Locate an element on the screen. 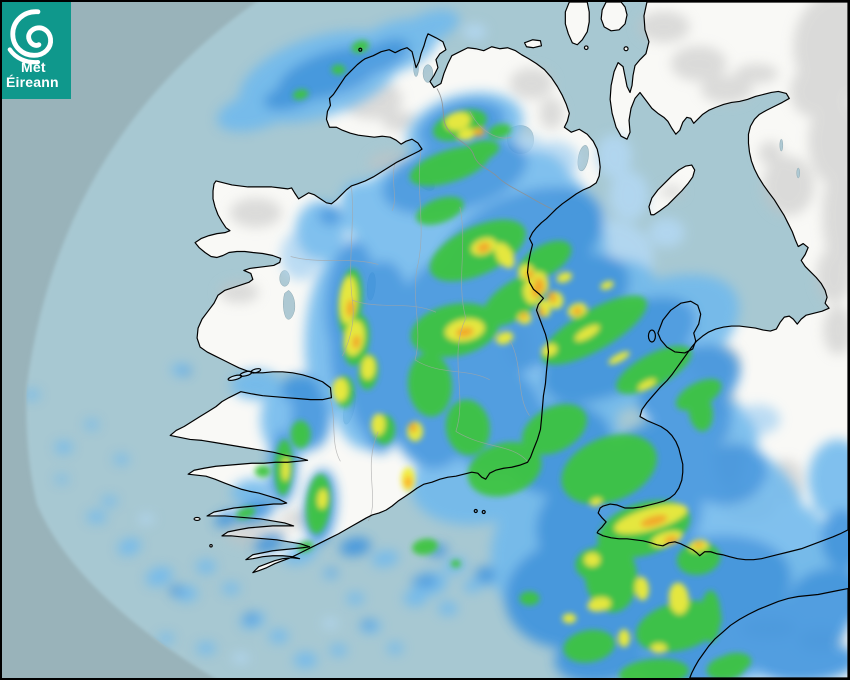 Image resolution: width=850 pixels, height=680 pixels. lough-foyle is located at coordinates (428, 73).